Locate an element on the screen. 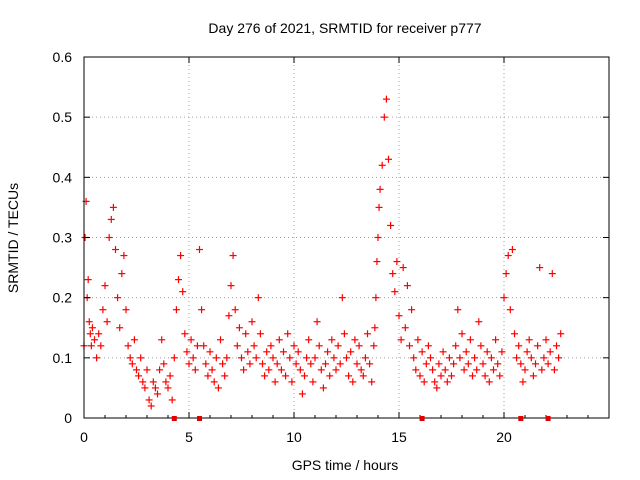 Image resolution: width=640 pixels, height=480 pixels. x-tick-label: 20 is located at coordinates (504, 437).